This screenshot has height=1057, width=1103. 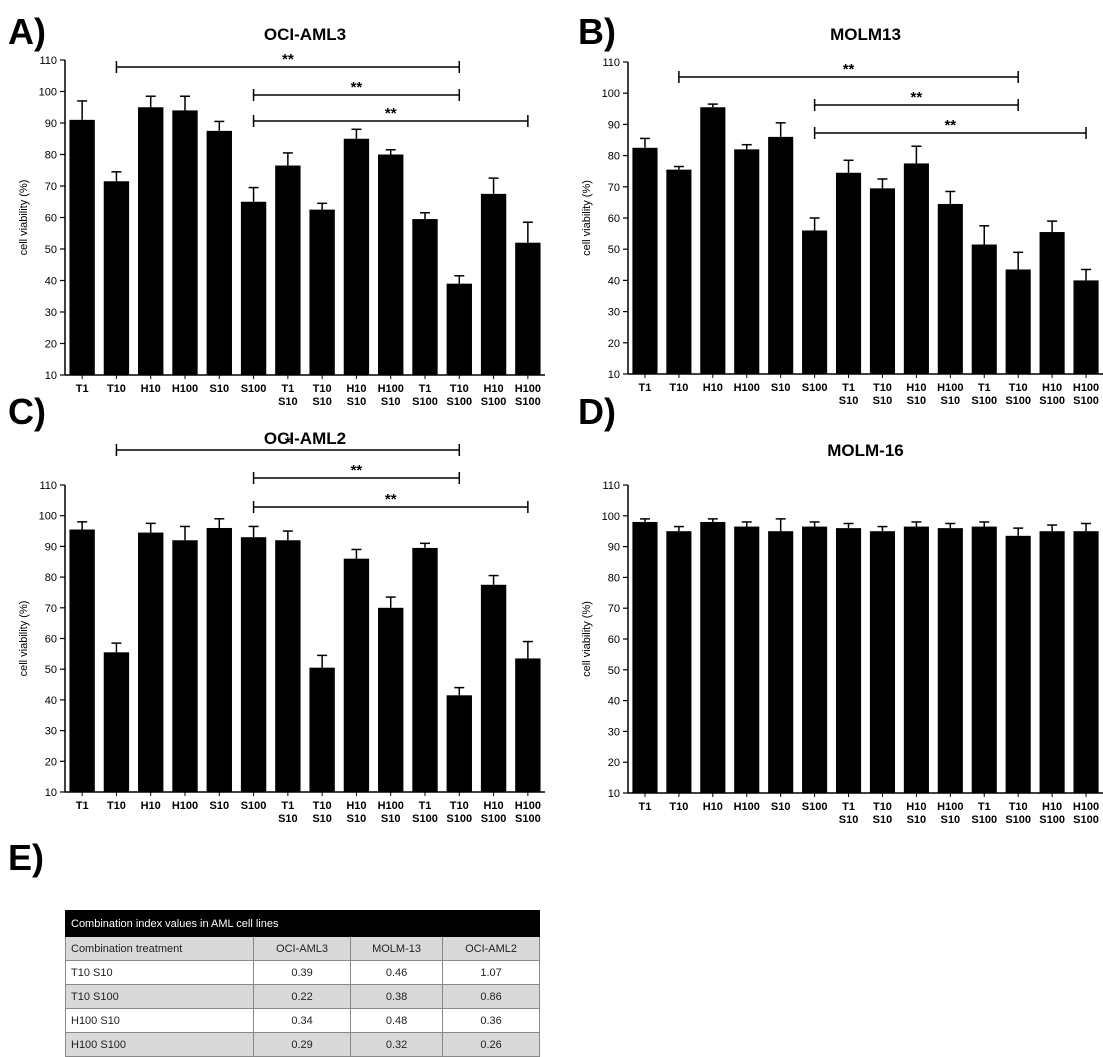 I want to click on table-cell: 0.22, so click(x=302, y=996).